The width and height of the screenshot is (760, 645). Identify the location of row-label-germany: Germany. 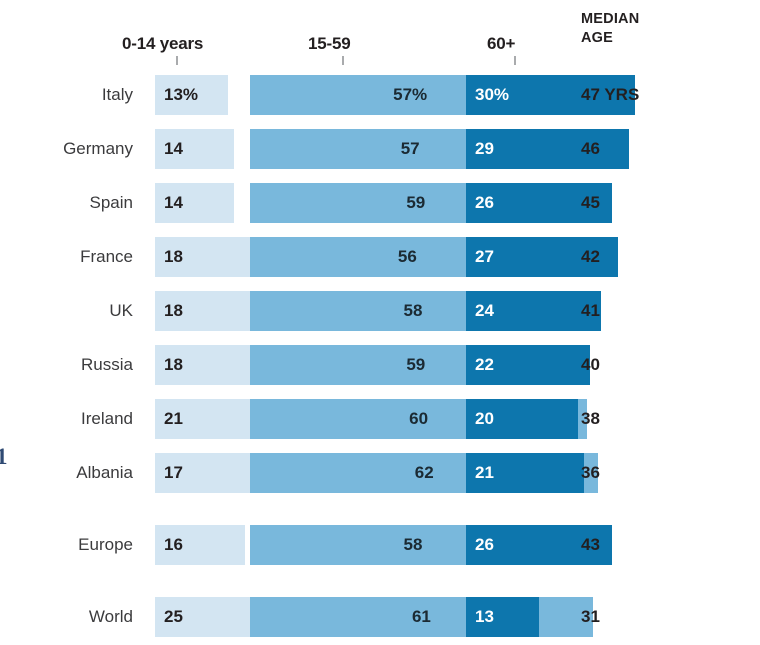
(98, 148).